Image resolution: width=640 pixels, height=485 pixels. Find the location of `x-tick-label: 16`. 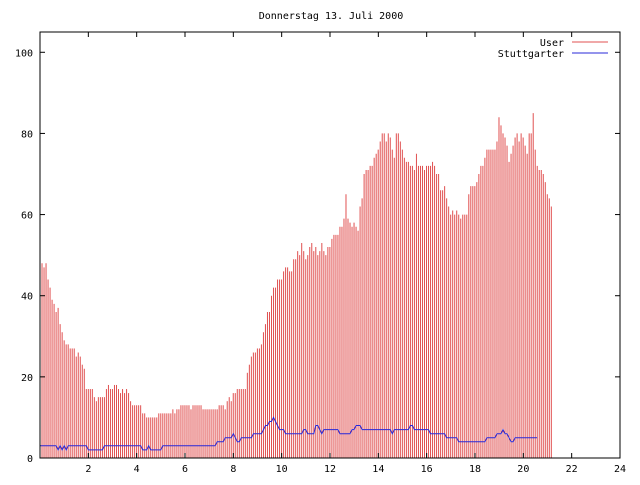

x-tick-label: 16 is located at coordinates (427, 469).